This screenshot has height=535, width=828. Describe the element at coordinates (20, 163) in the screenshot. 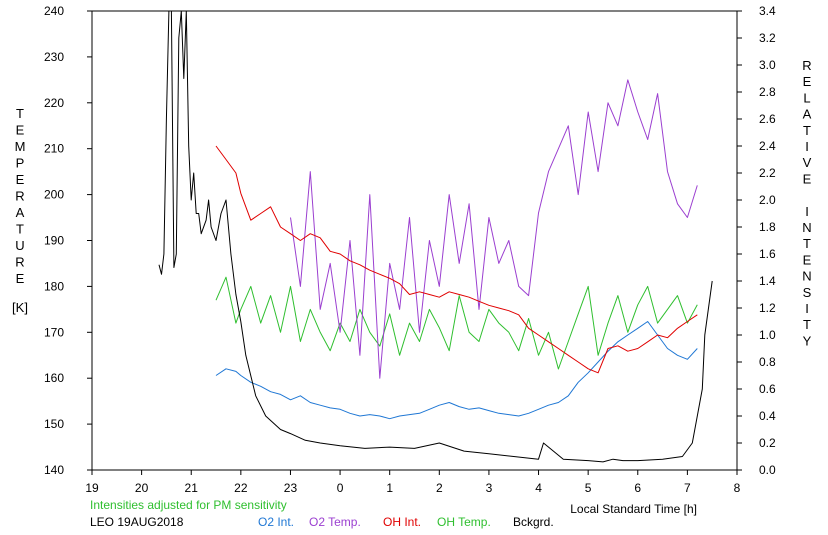

I see `y-left-label-letter: P` at that location.